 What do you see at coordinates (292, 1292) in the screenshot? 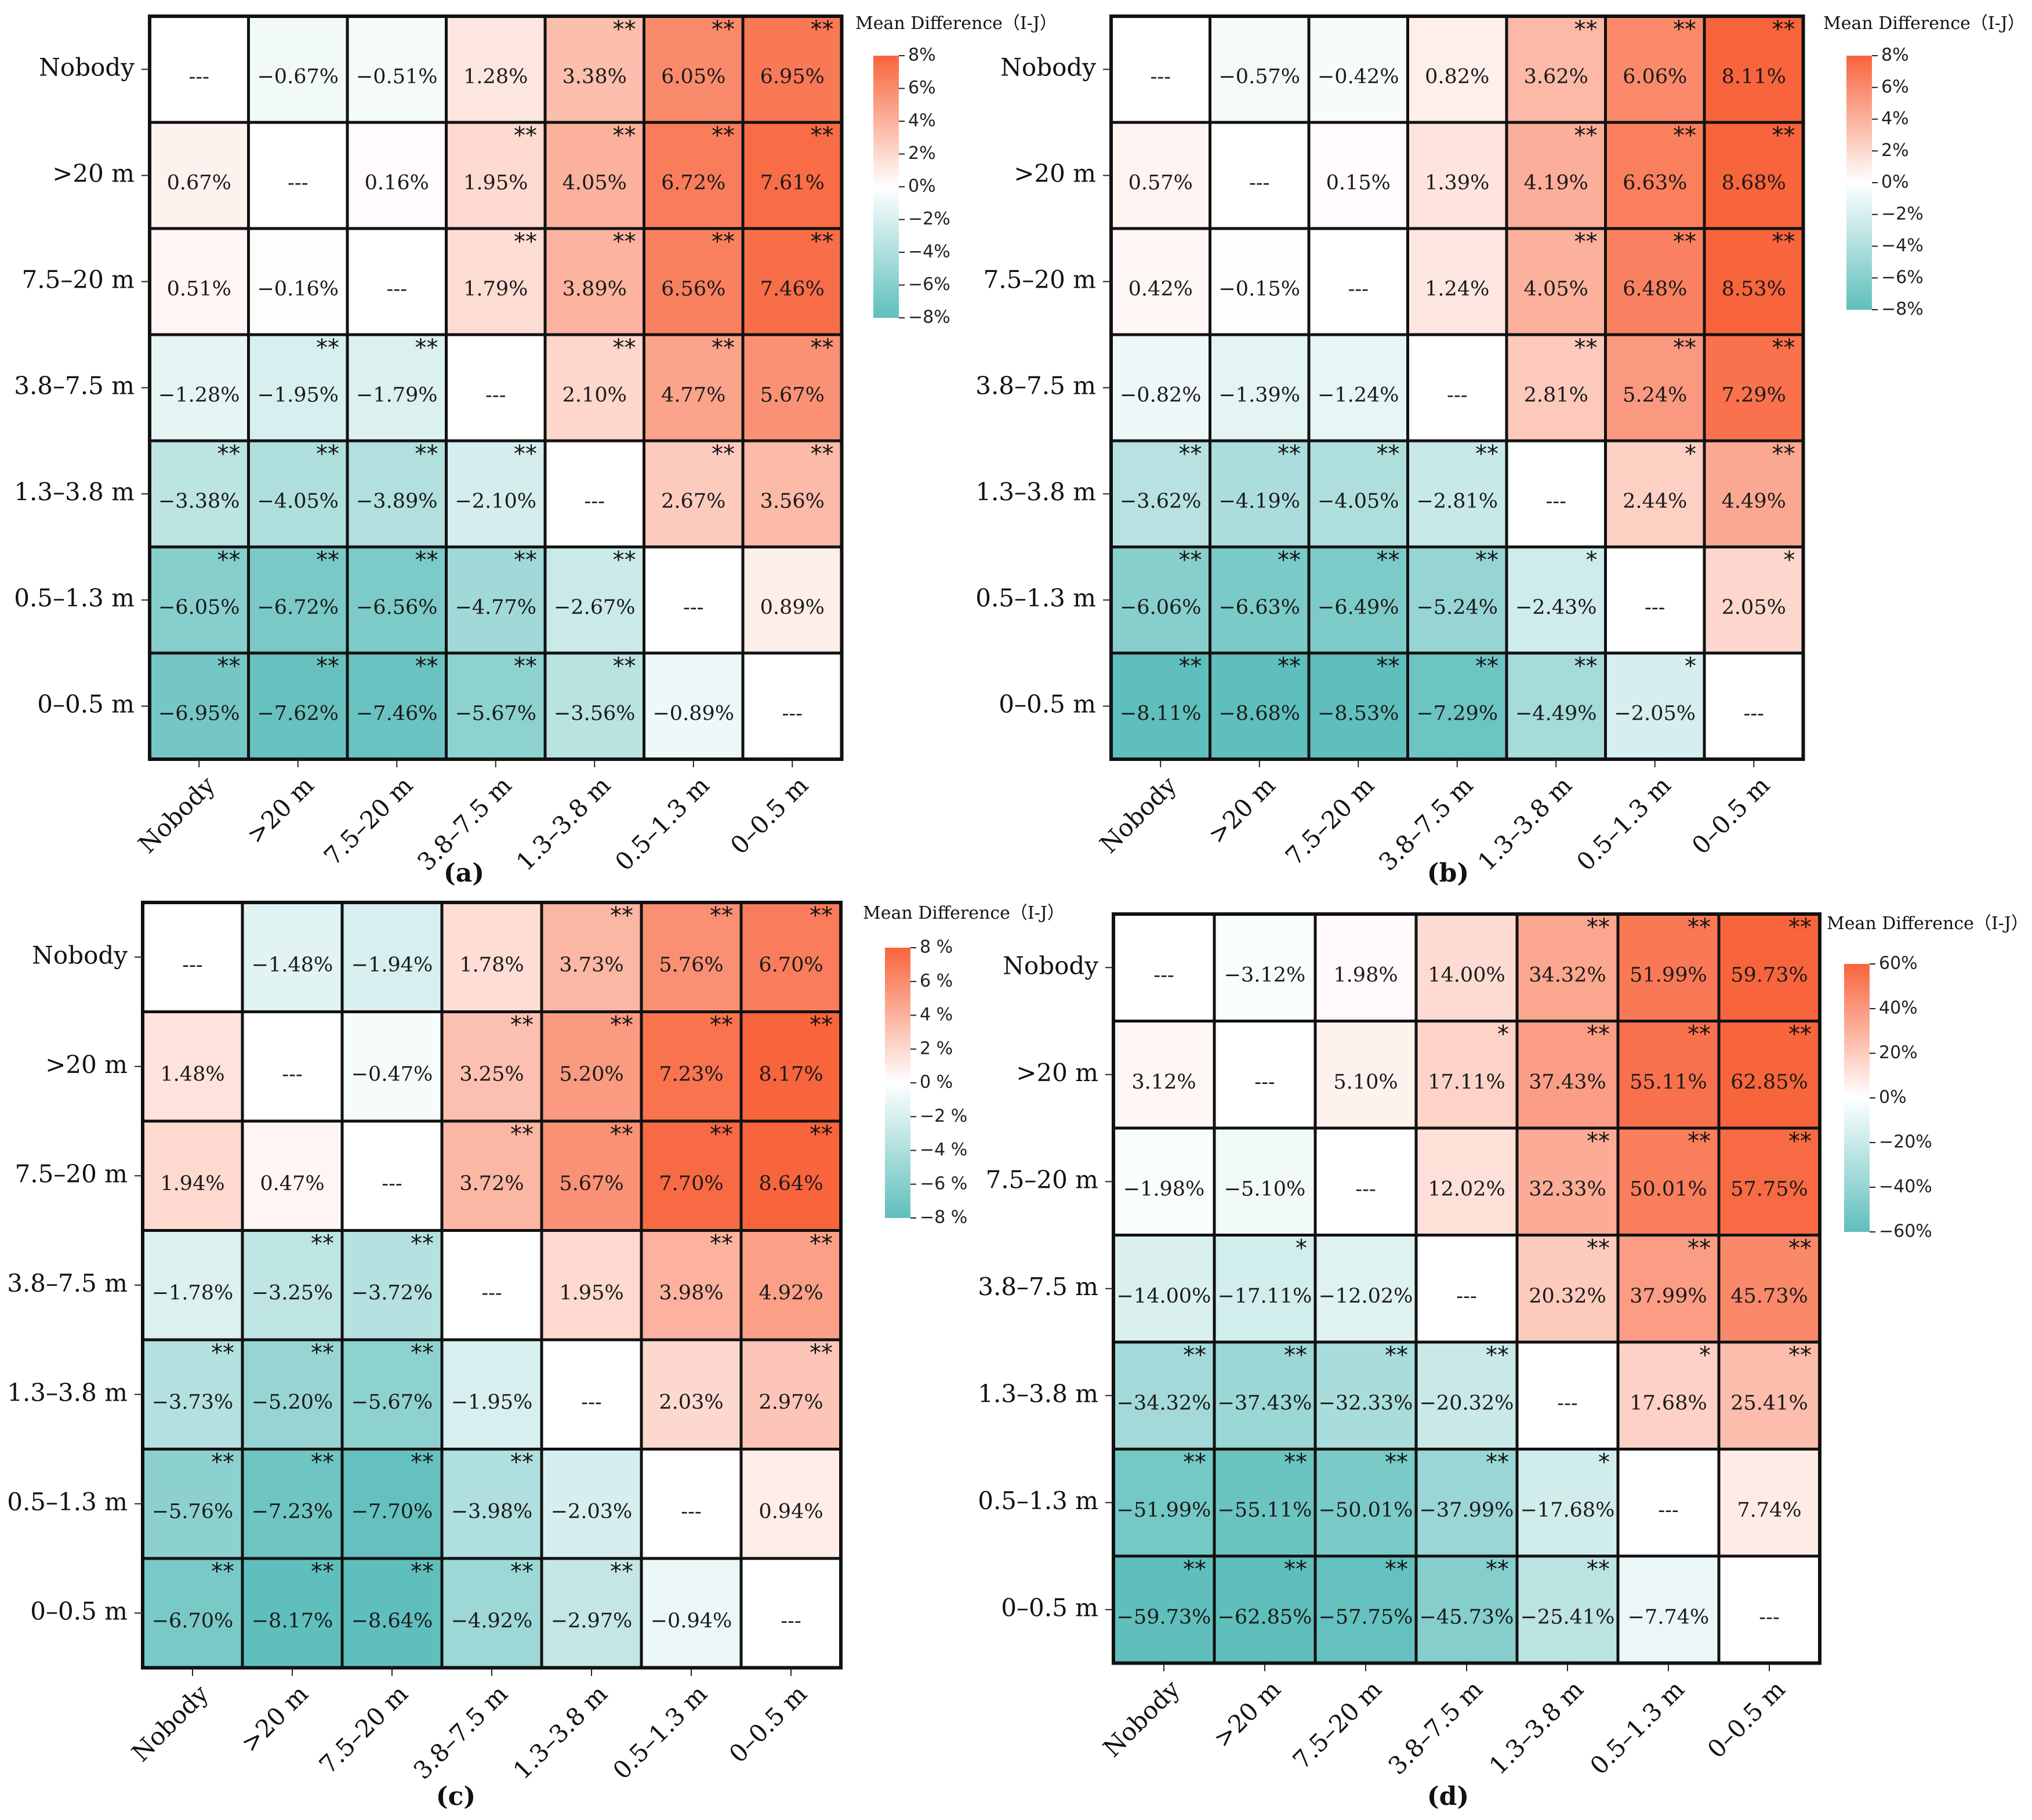
I see `cell-value-label: −3.25%` at bounding box center [292, 1292].